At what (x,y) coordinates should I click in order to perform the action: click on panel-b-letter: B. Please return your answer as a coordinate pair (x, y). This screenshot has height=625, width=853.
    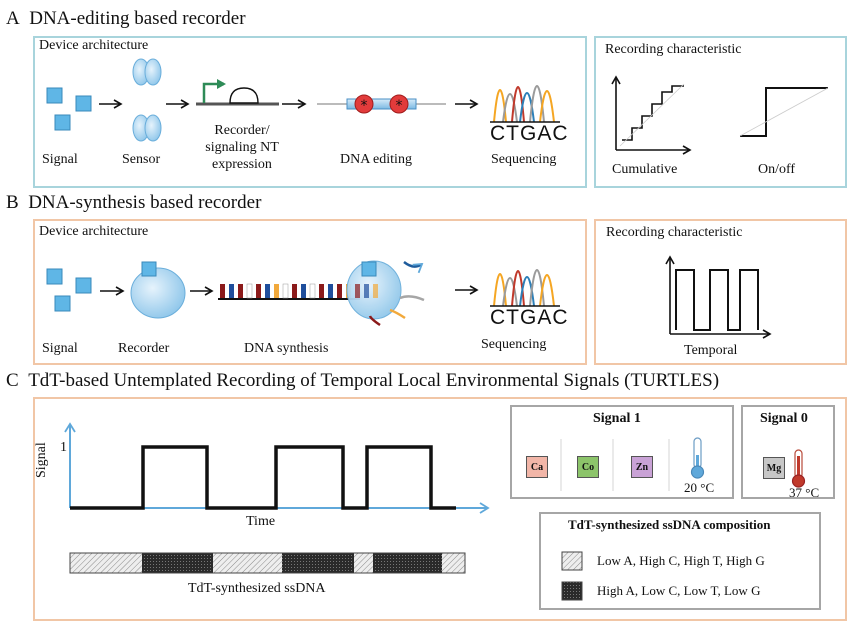
    Looking at the image, I should click on (12, 202).